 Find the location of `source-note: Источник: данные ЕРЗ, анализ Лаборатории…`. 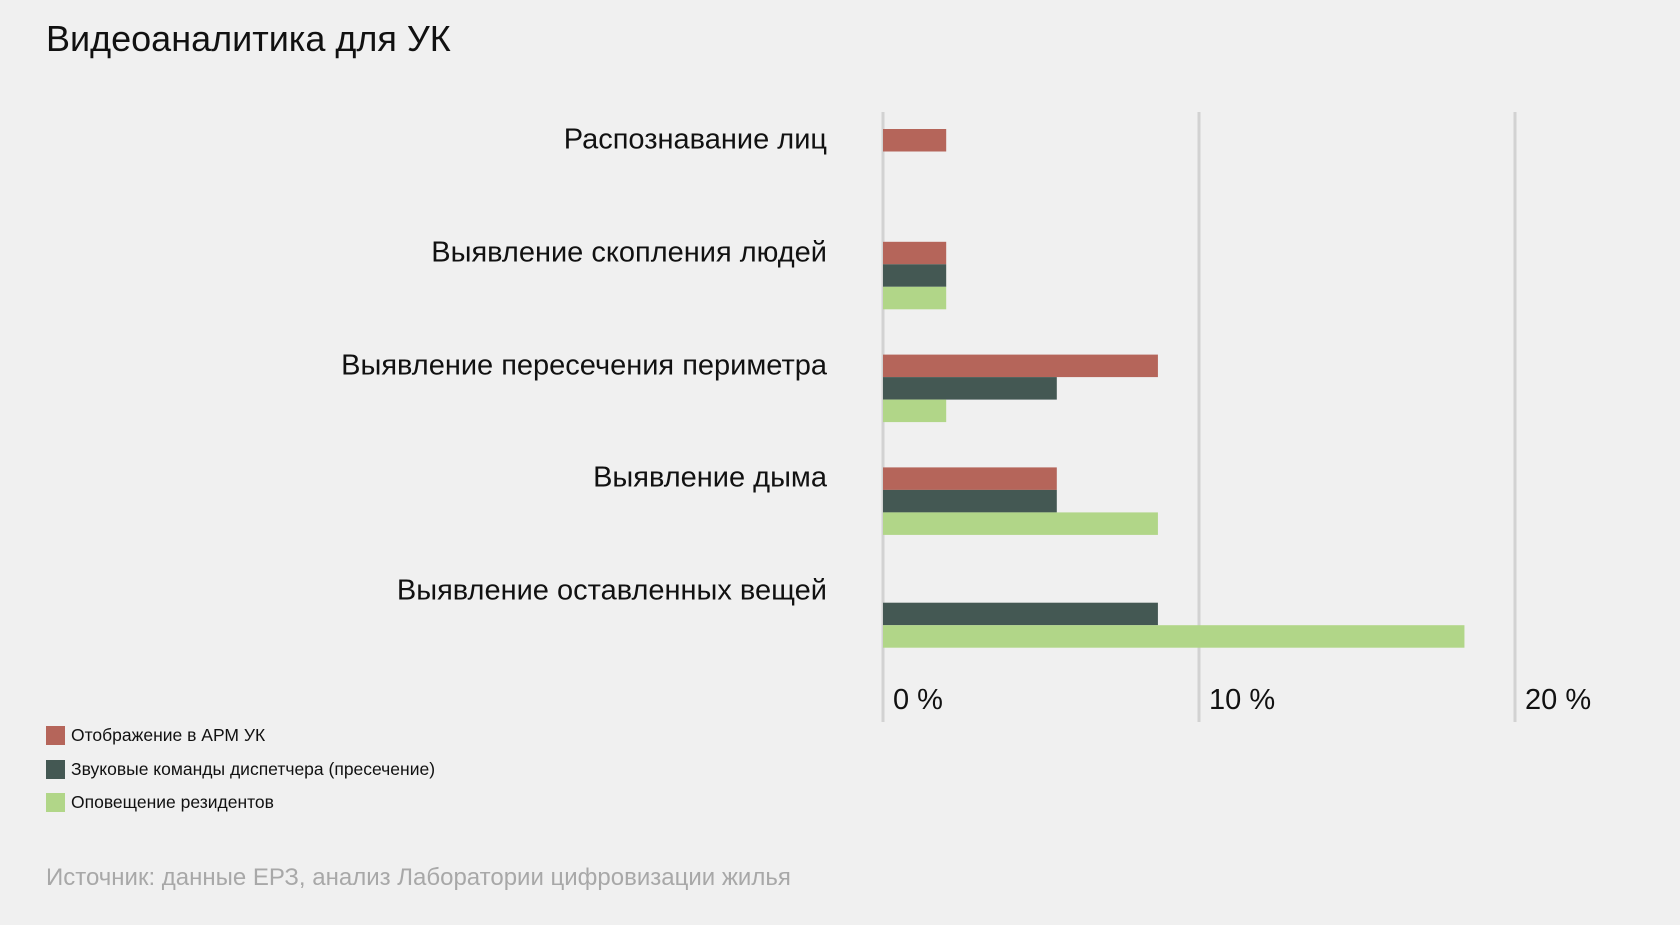

source-note: Источник: данные ЕРЗ, анализ Лаборатории… is located at coordinates (418, 877).